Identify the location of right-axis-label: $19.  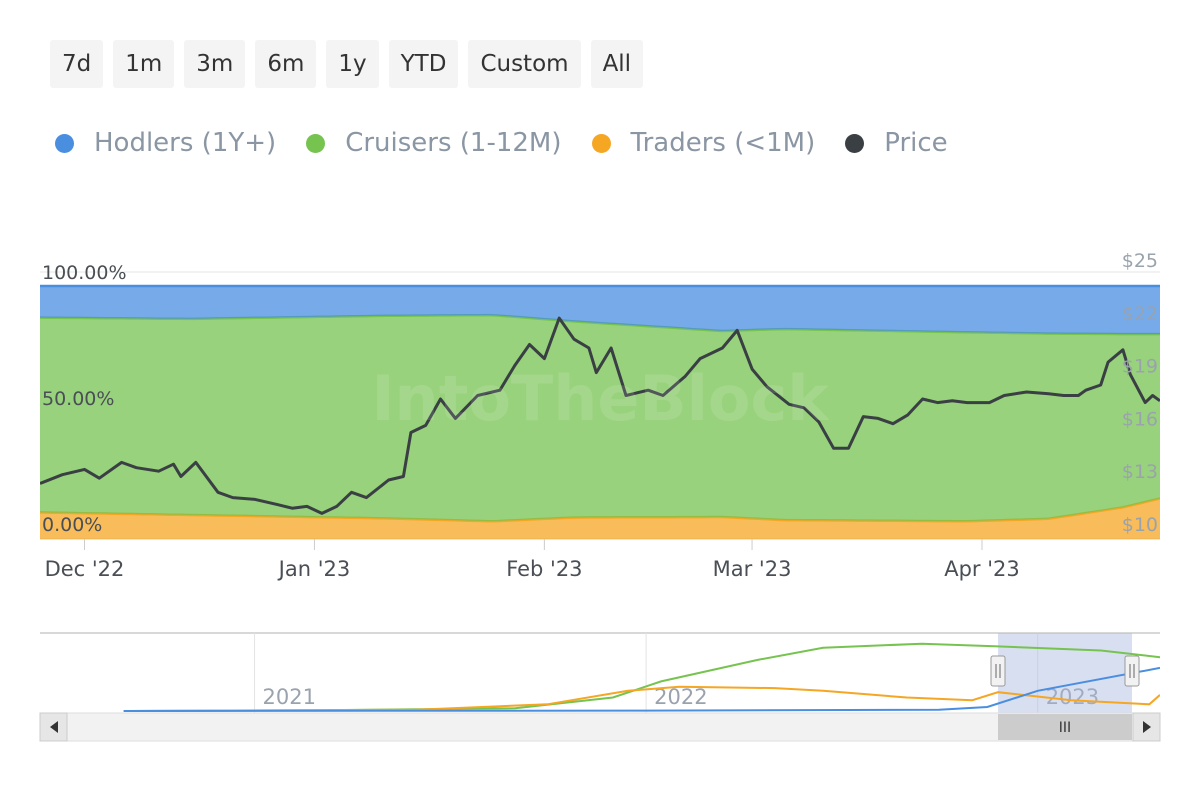
(1140, 367).